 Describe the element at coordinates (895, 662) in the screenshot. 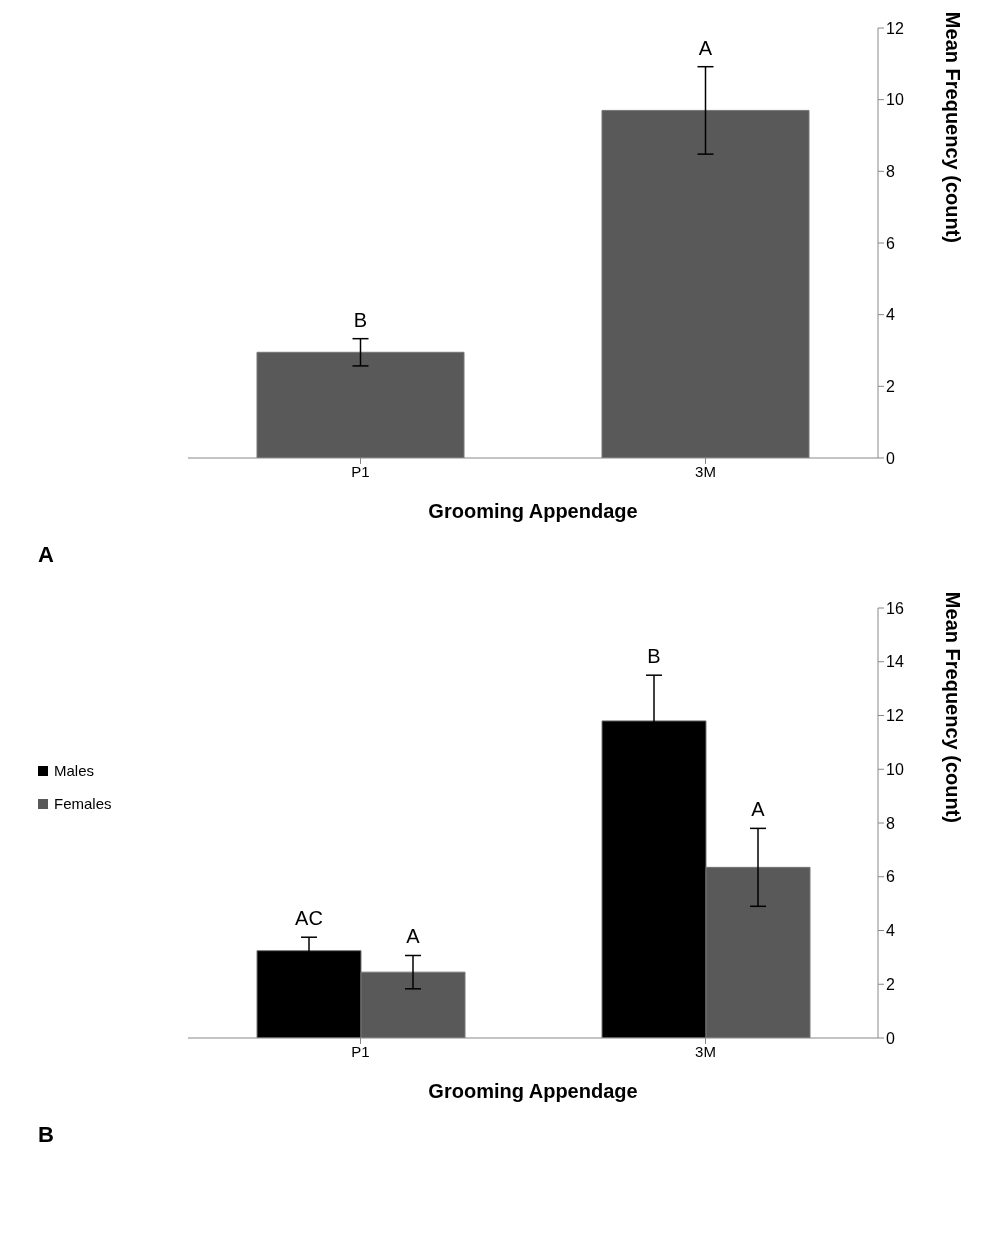

I see `y-tick-label: 14` at that location.